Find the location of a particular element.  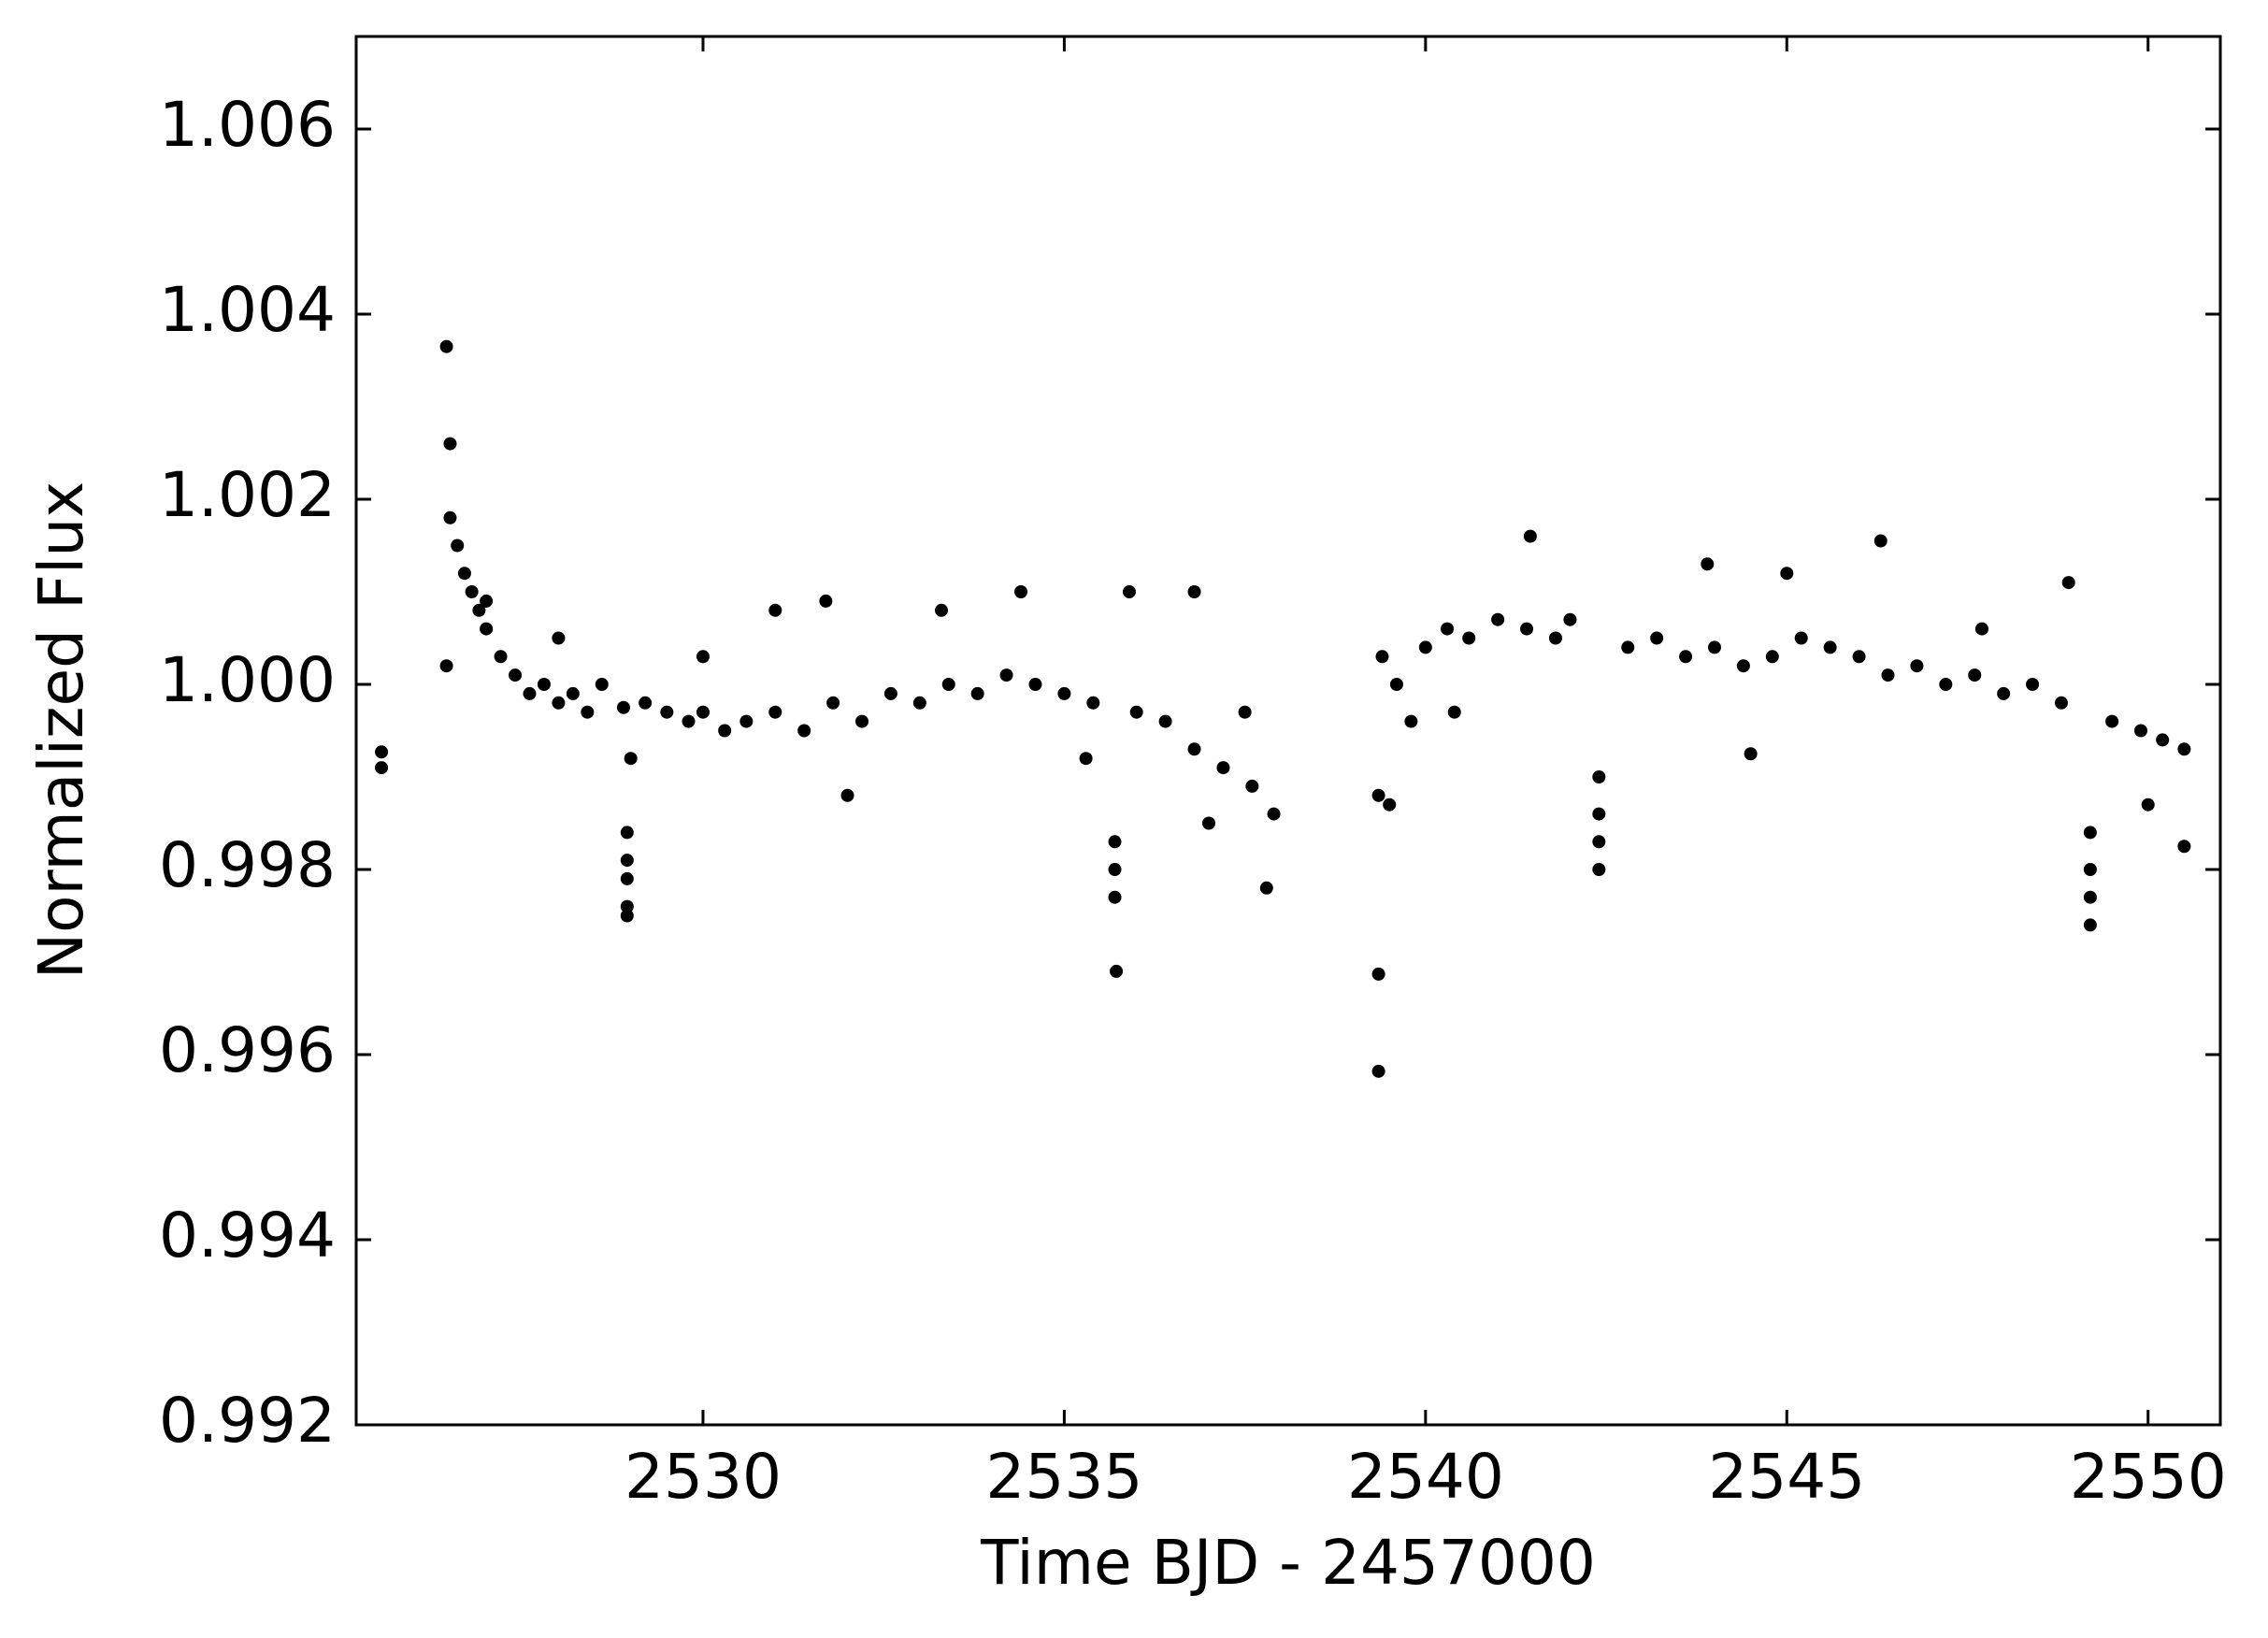

x-tick-label: 2530 is located at coordinates (703, 1477).